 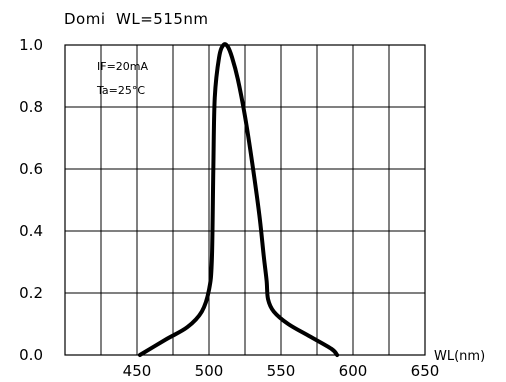 What do you see at coordinates (459, 356) in the screenshot?
I see `x-axis-label: WL(nm)` at bounding box center [459, 356].